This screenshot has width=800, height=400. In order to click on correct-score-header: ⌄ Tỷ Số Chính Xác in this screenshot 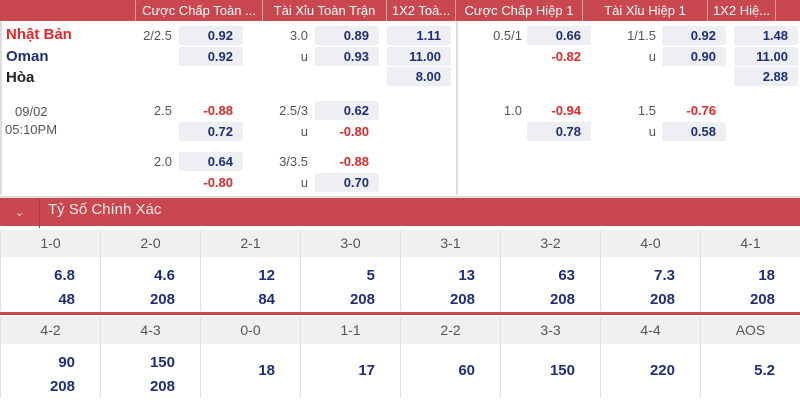, I will do `click(400, 212)`.